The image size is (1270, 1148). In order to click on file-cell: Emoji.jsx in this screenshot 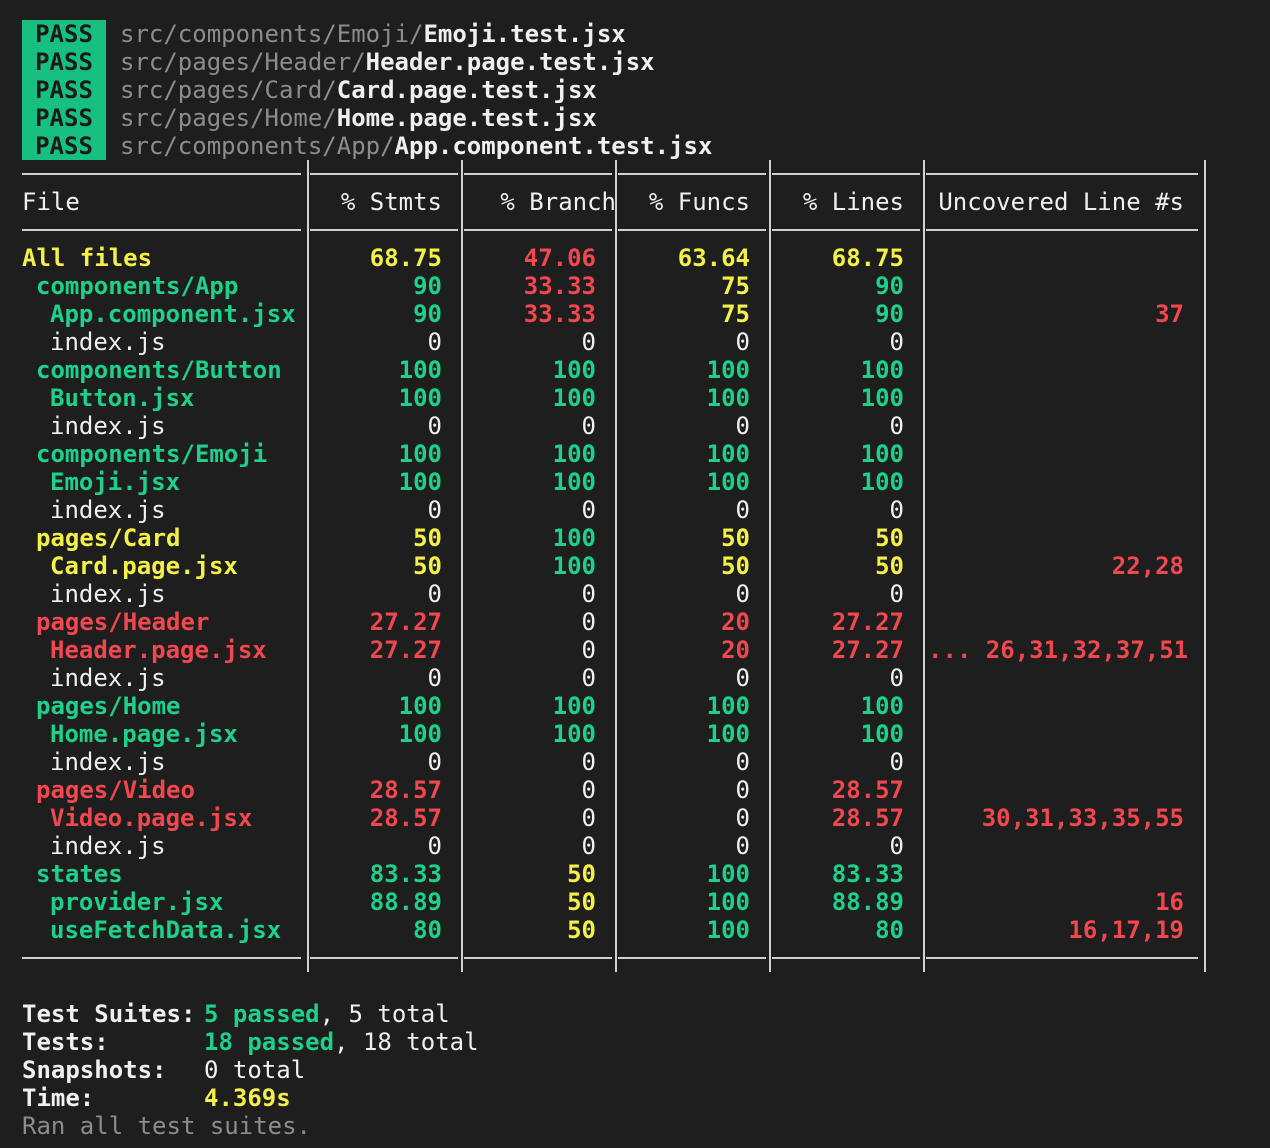, I will do `click(115, 482)`.